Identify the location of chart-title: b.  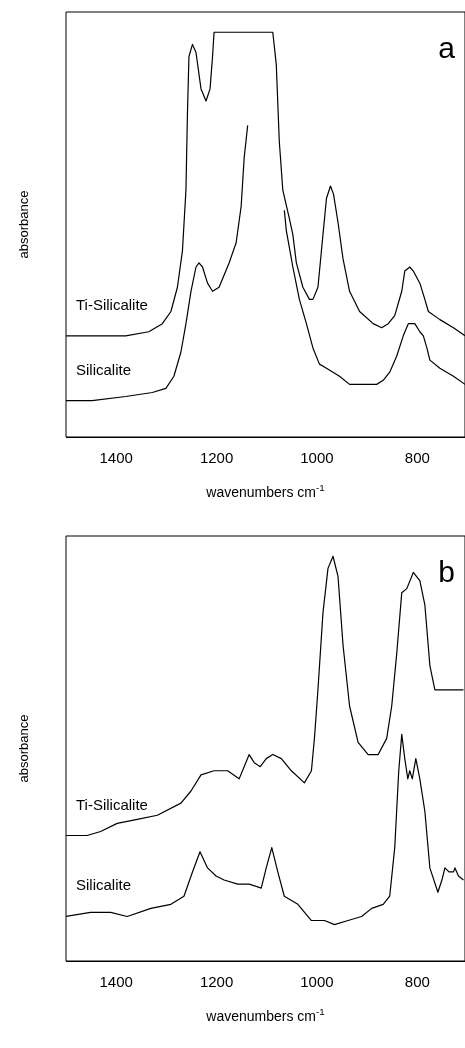
(446, 572).